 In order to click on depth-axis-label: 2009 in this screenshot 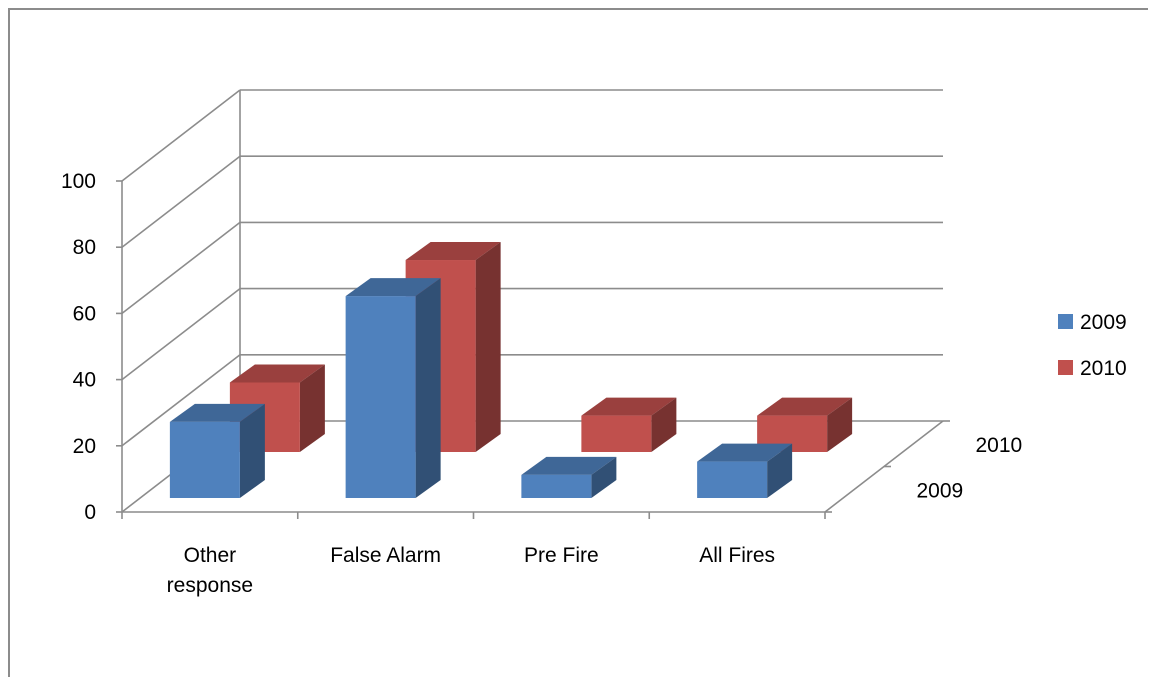, I will do `click(940, 490)`.